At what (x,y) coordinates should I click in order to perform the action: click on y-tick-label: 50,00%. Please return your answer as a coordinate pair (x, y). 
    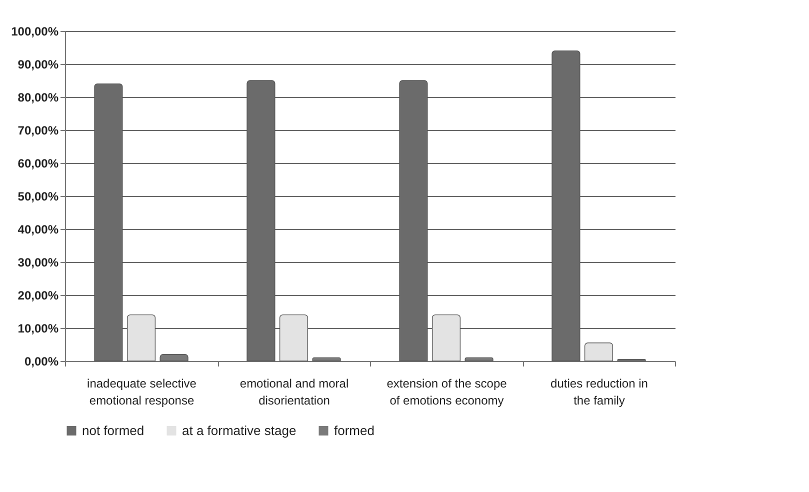
    Looking at the image, I should click on (38, 197).